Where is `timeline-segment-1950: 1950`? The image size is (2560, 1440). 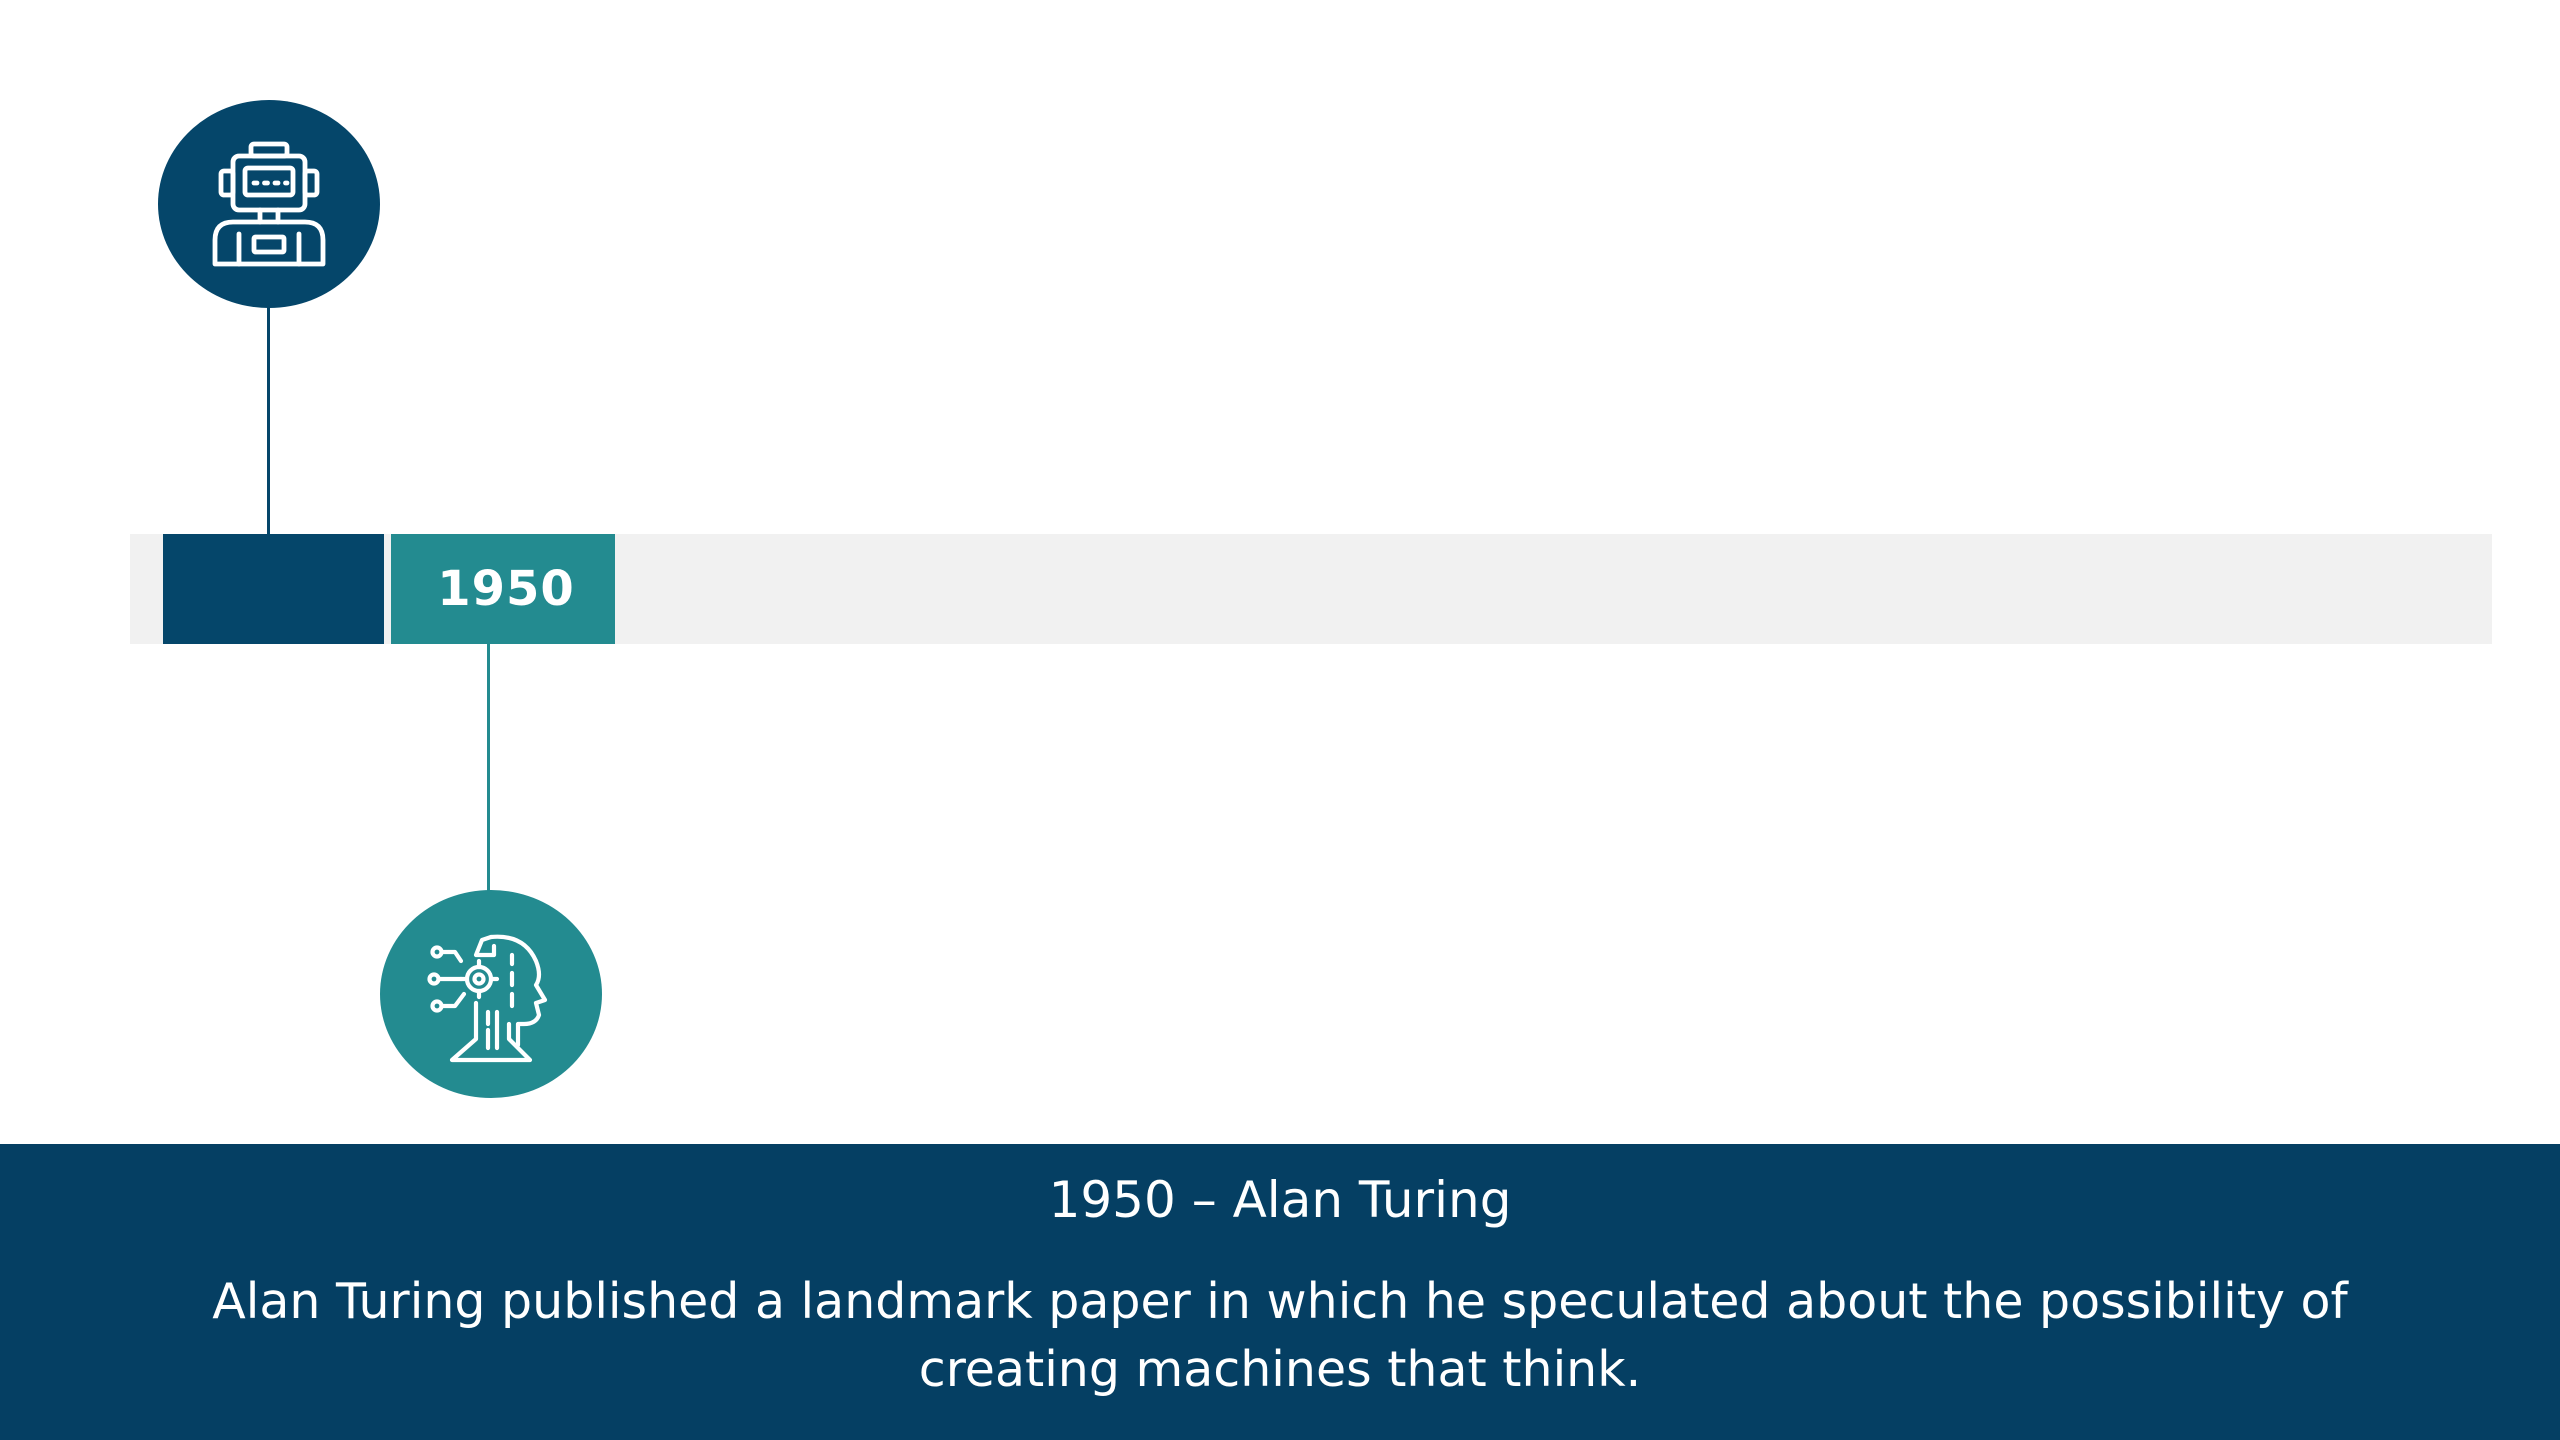 timeline-segment-1950: 1950 is located at coordinates (503, 589).